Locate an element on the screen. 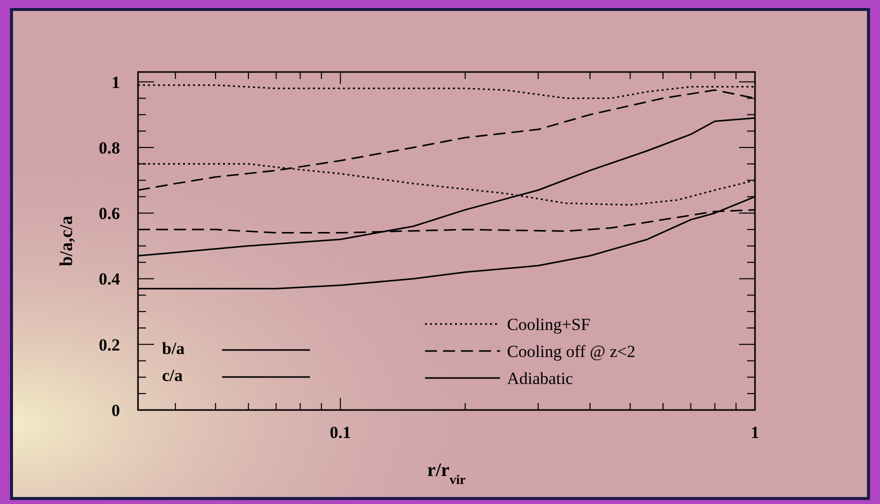  y-tick-label: 0.4 is located at coordinates (109, 279).